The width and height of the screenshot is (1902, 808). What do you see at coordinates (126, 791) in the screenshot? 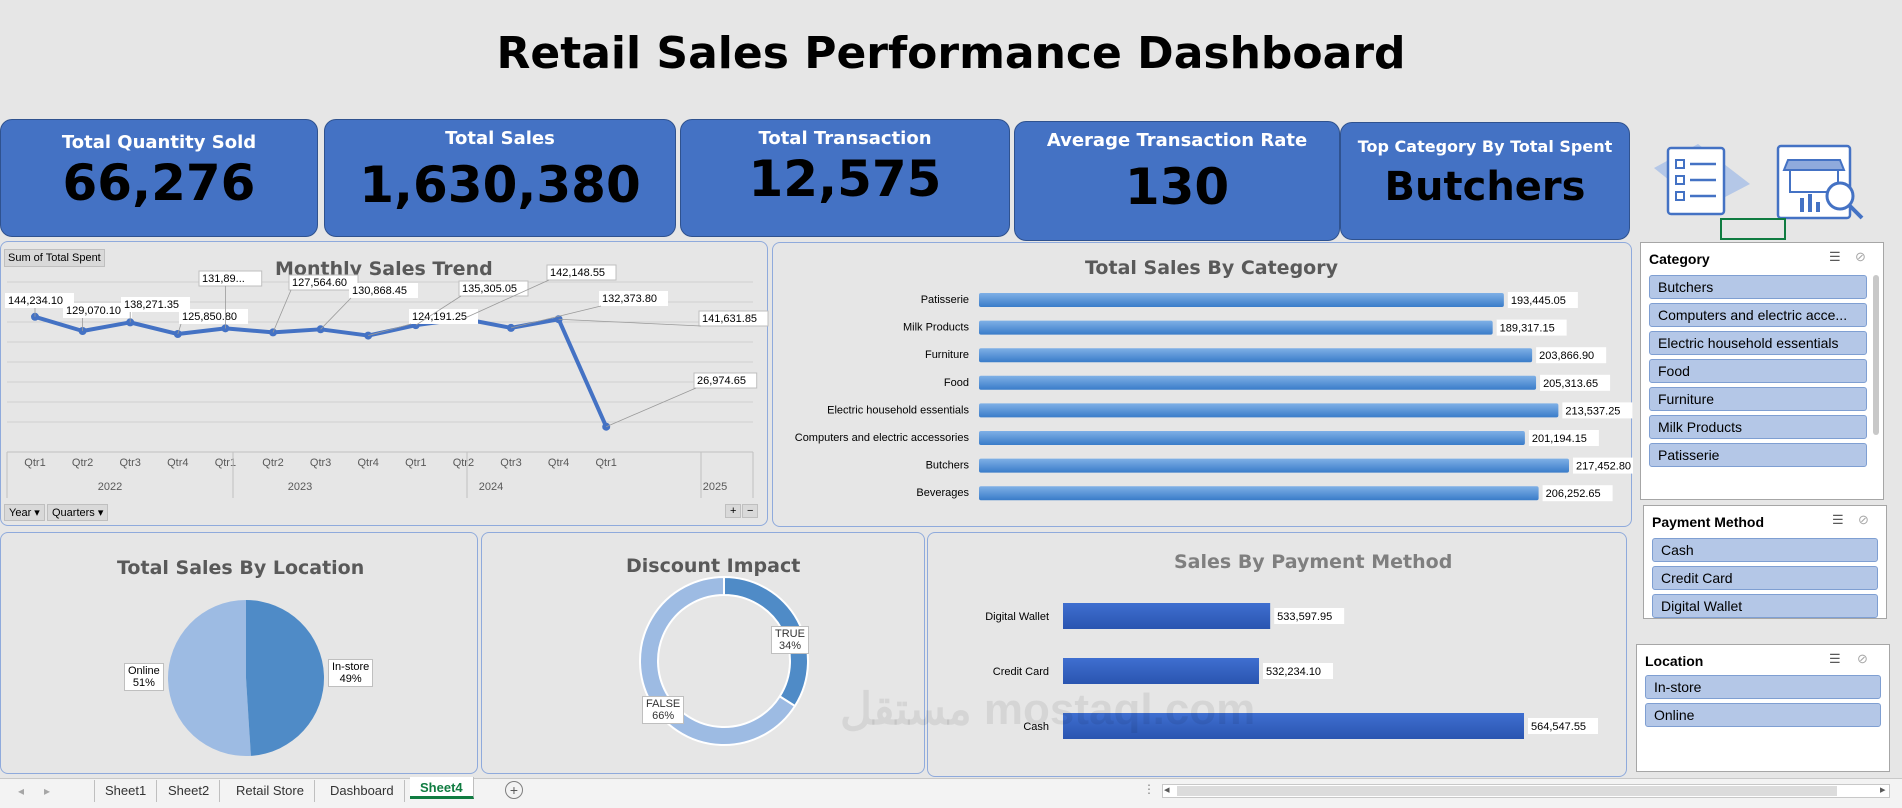
I see `tab-sheet1: Sheet1` at bounding box center [126, 791].